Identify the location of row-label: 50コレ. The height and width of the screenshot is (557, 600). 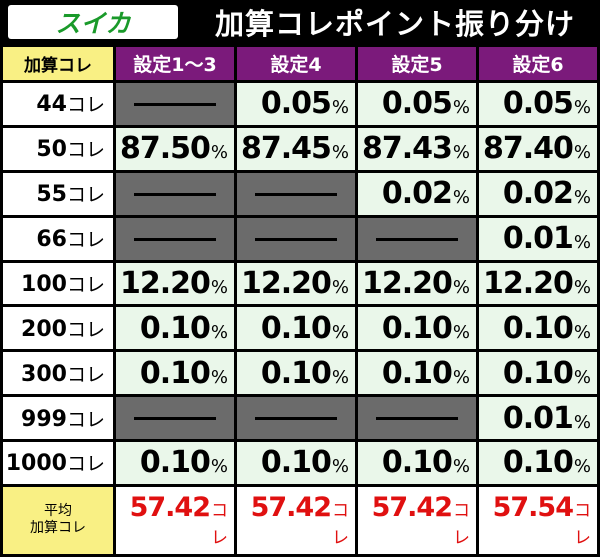
(58, 148).